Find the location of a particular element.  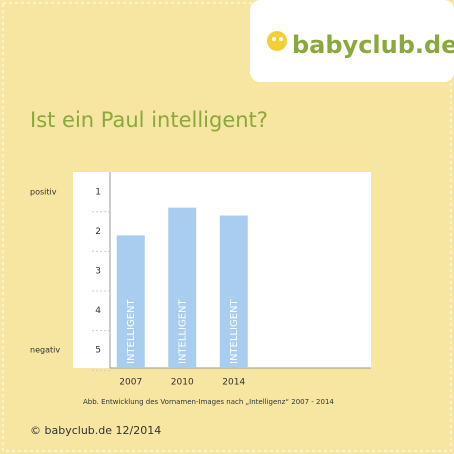

logo-icon is located at coordinates (277, 41).